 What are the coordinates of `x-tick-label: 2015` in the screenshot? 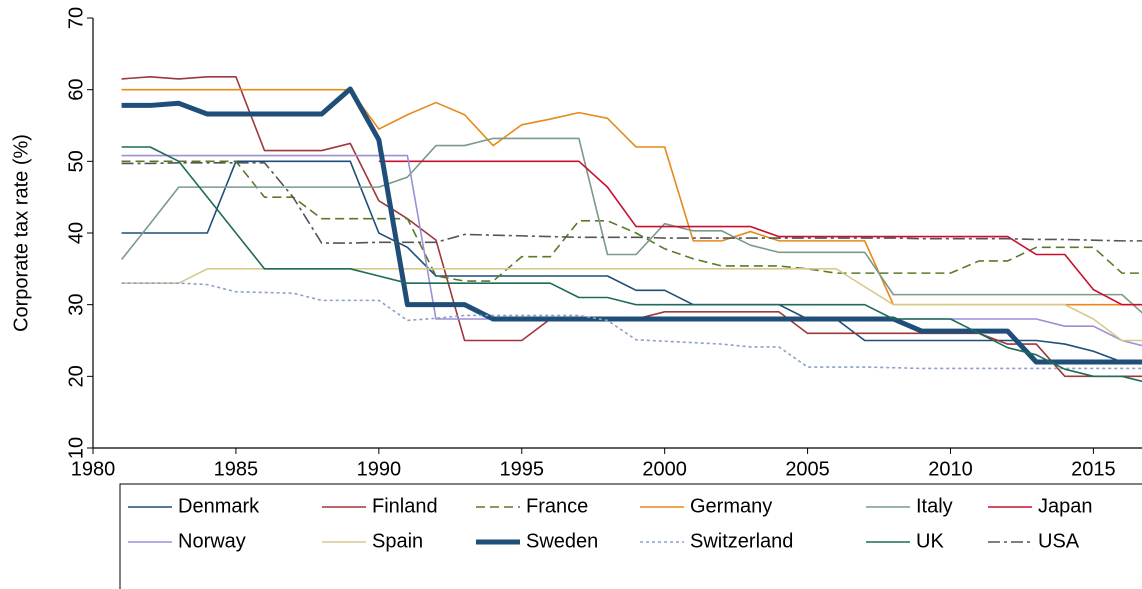 It's located at (1093, 469).